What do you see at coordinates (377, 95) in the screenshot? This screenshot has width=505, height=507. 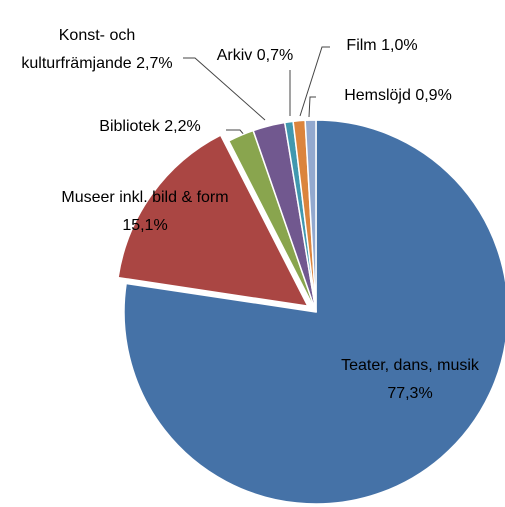 I see `category-label: Hemslöjd` at bounding box center [377, 95].